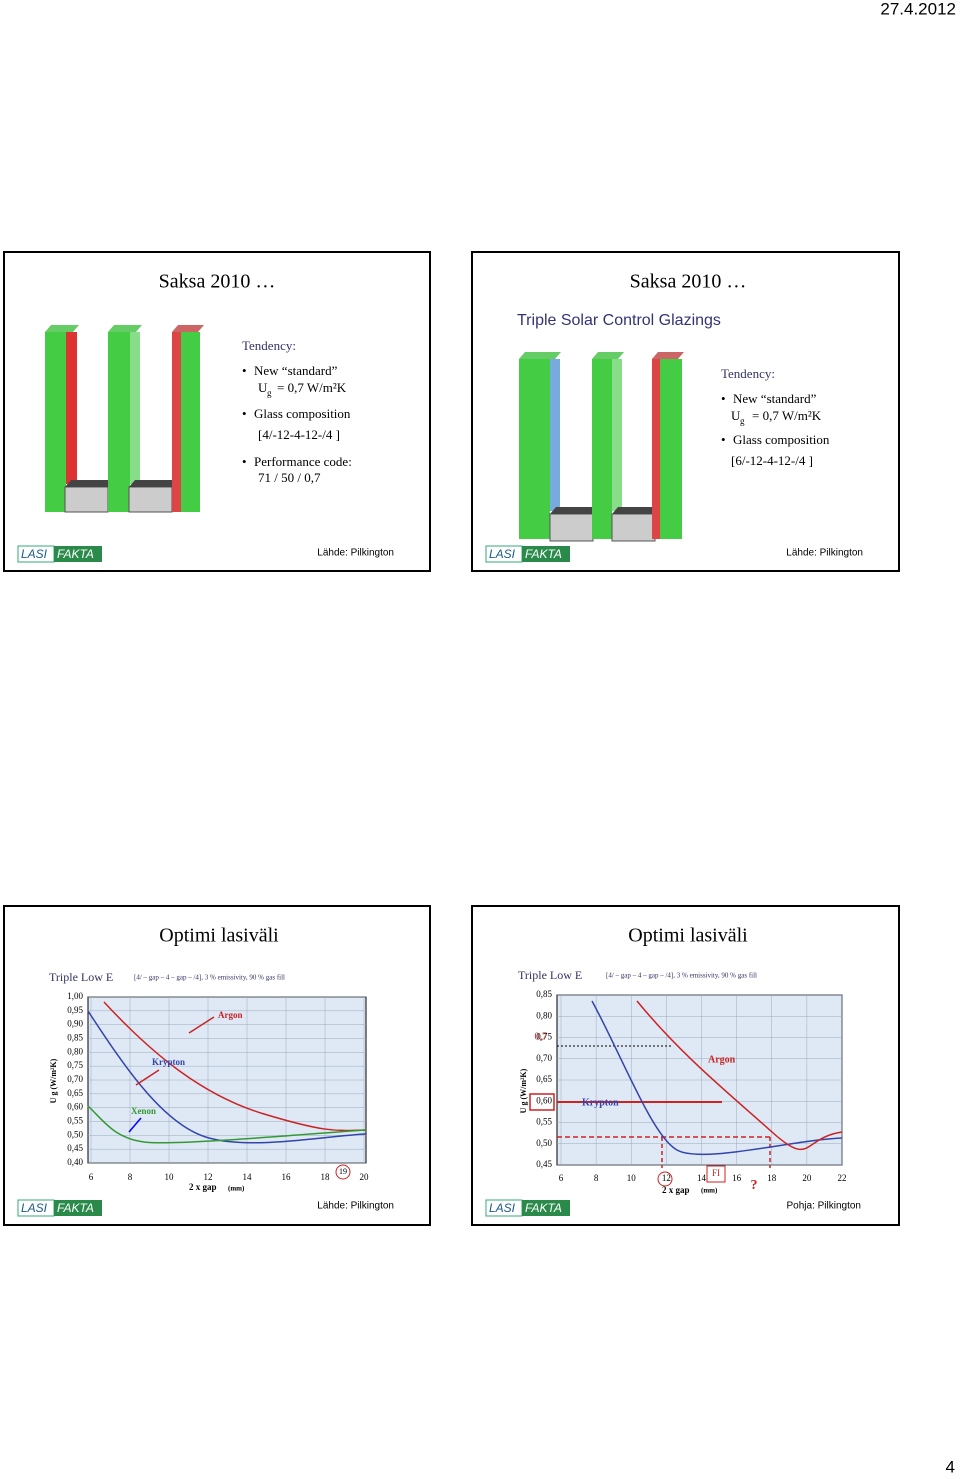 The width and height of the screenshot is (960, 1479). What do you see at coordinates (235, 1066) in the screenshot?
I see `argon-curve` at bounding box center [235, 1066].